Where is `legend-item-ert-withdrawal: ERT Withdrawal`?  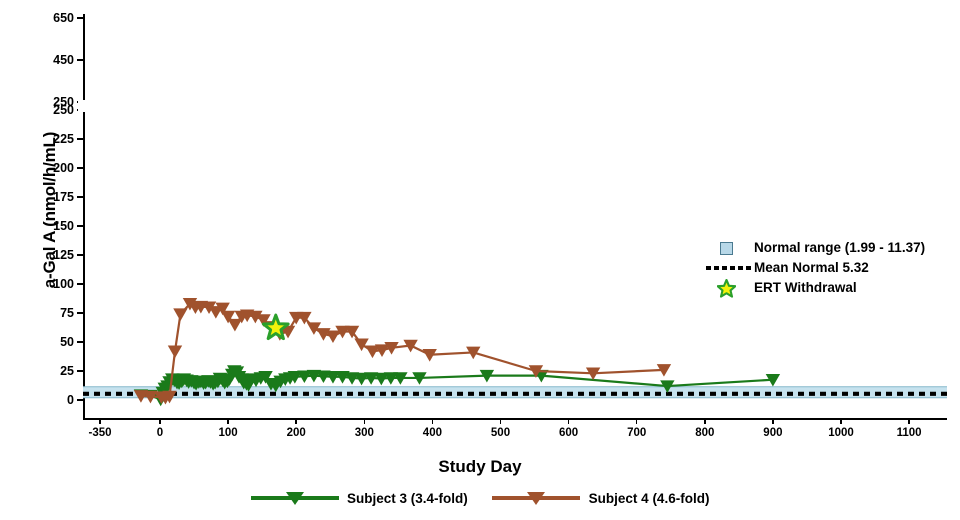
legend-item-ert-withdrawal: ERT Withdrawal is located at coordinates (831, 288).